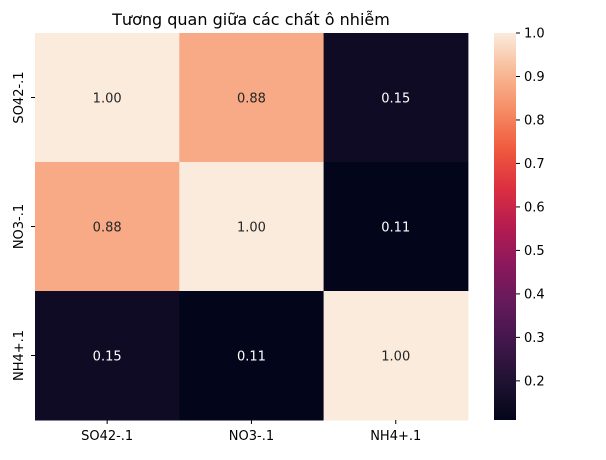 The width and height of the screenshot is (606, 460). Describe the element at coordinates (107, 436) in the screenshot. I see `x-tick-label: SO42-.1` at that location.